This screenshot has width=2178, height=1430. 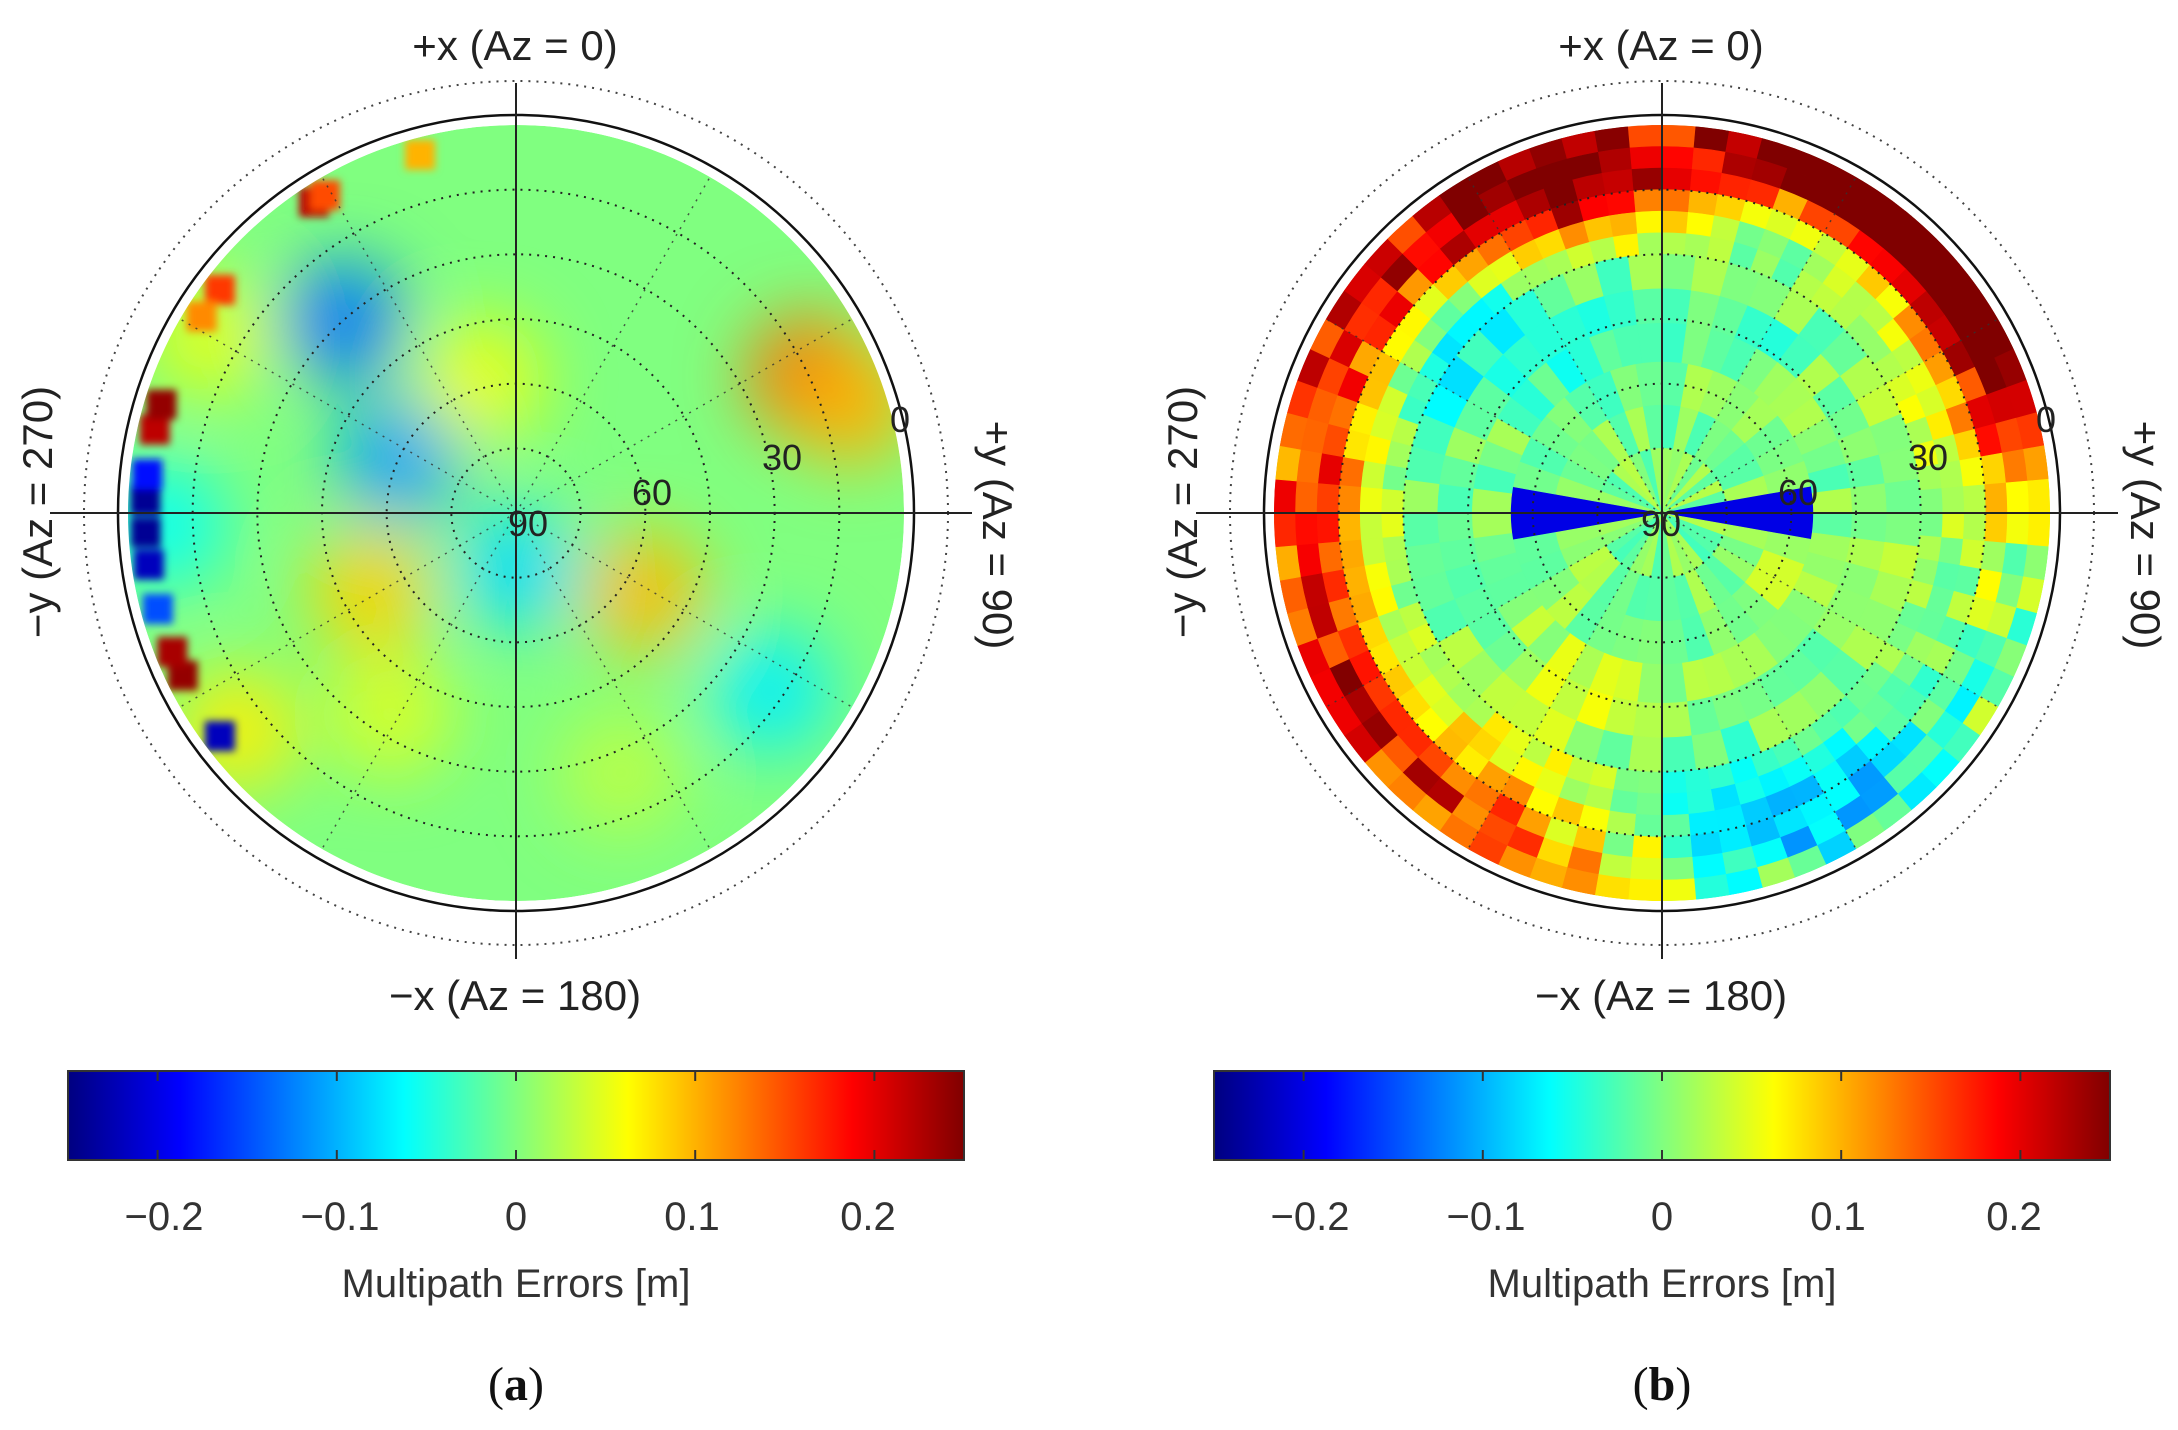 I want to click on label-right: +y (Az = 90), so click(x=2145, y=535).